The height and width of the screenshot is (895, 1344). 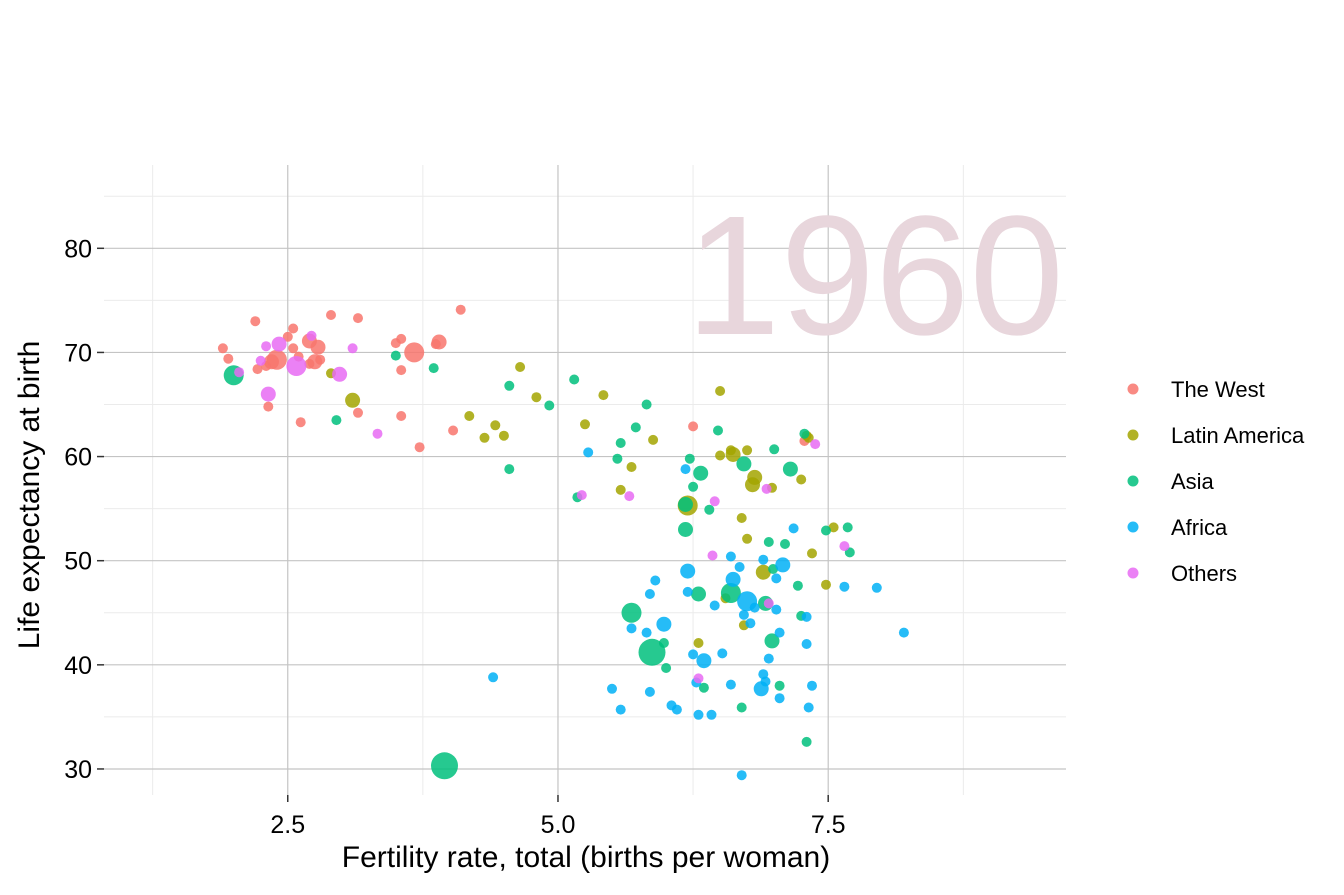 What do you see at coordinates (78, 249) in the screenshot?
I see `y-tick-label: 80` at bounding box center [78, 249].